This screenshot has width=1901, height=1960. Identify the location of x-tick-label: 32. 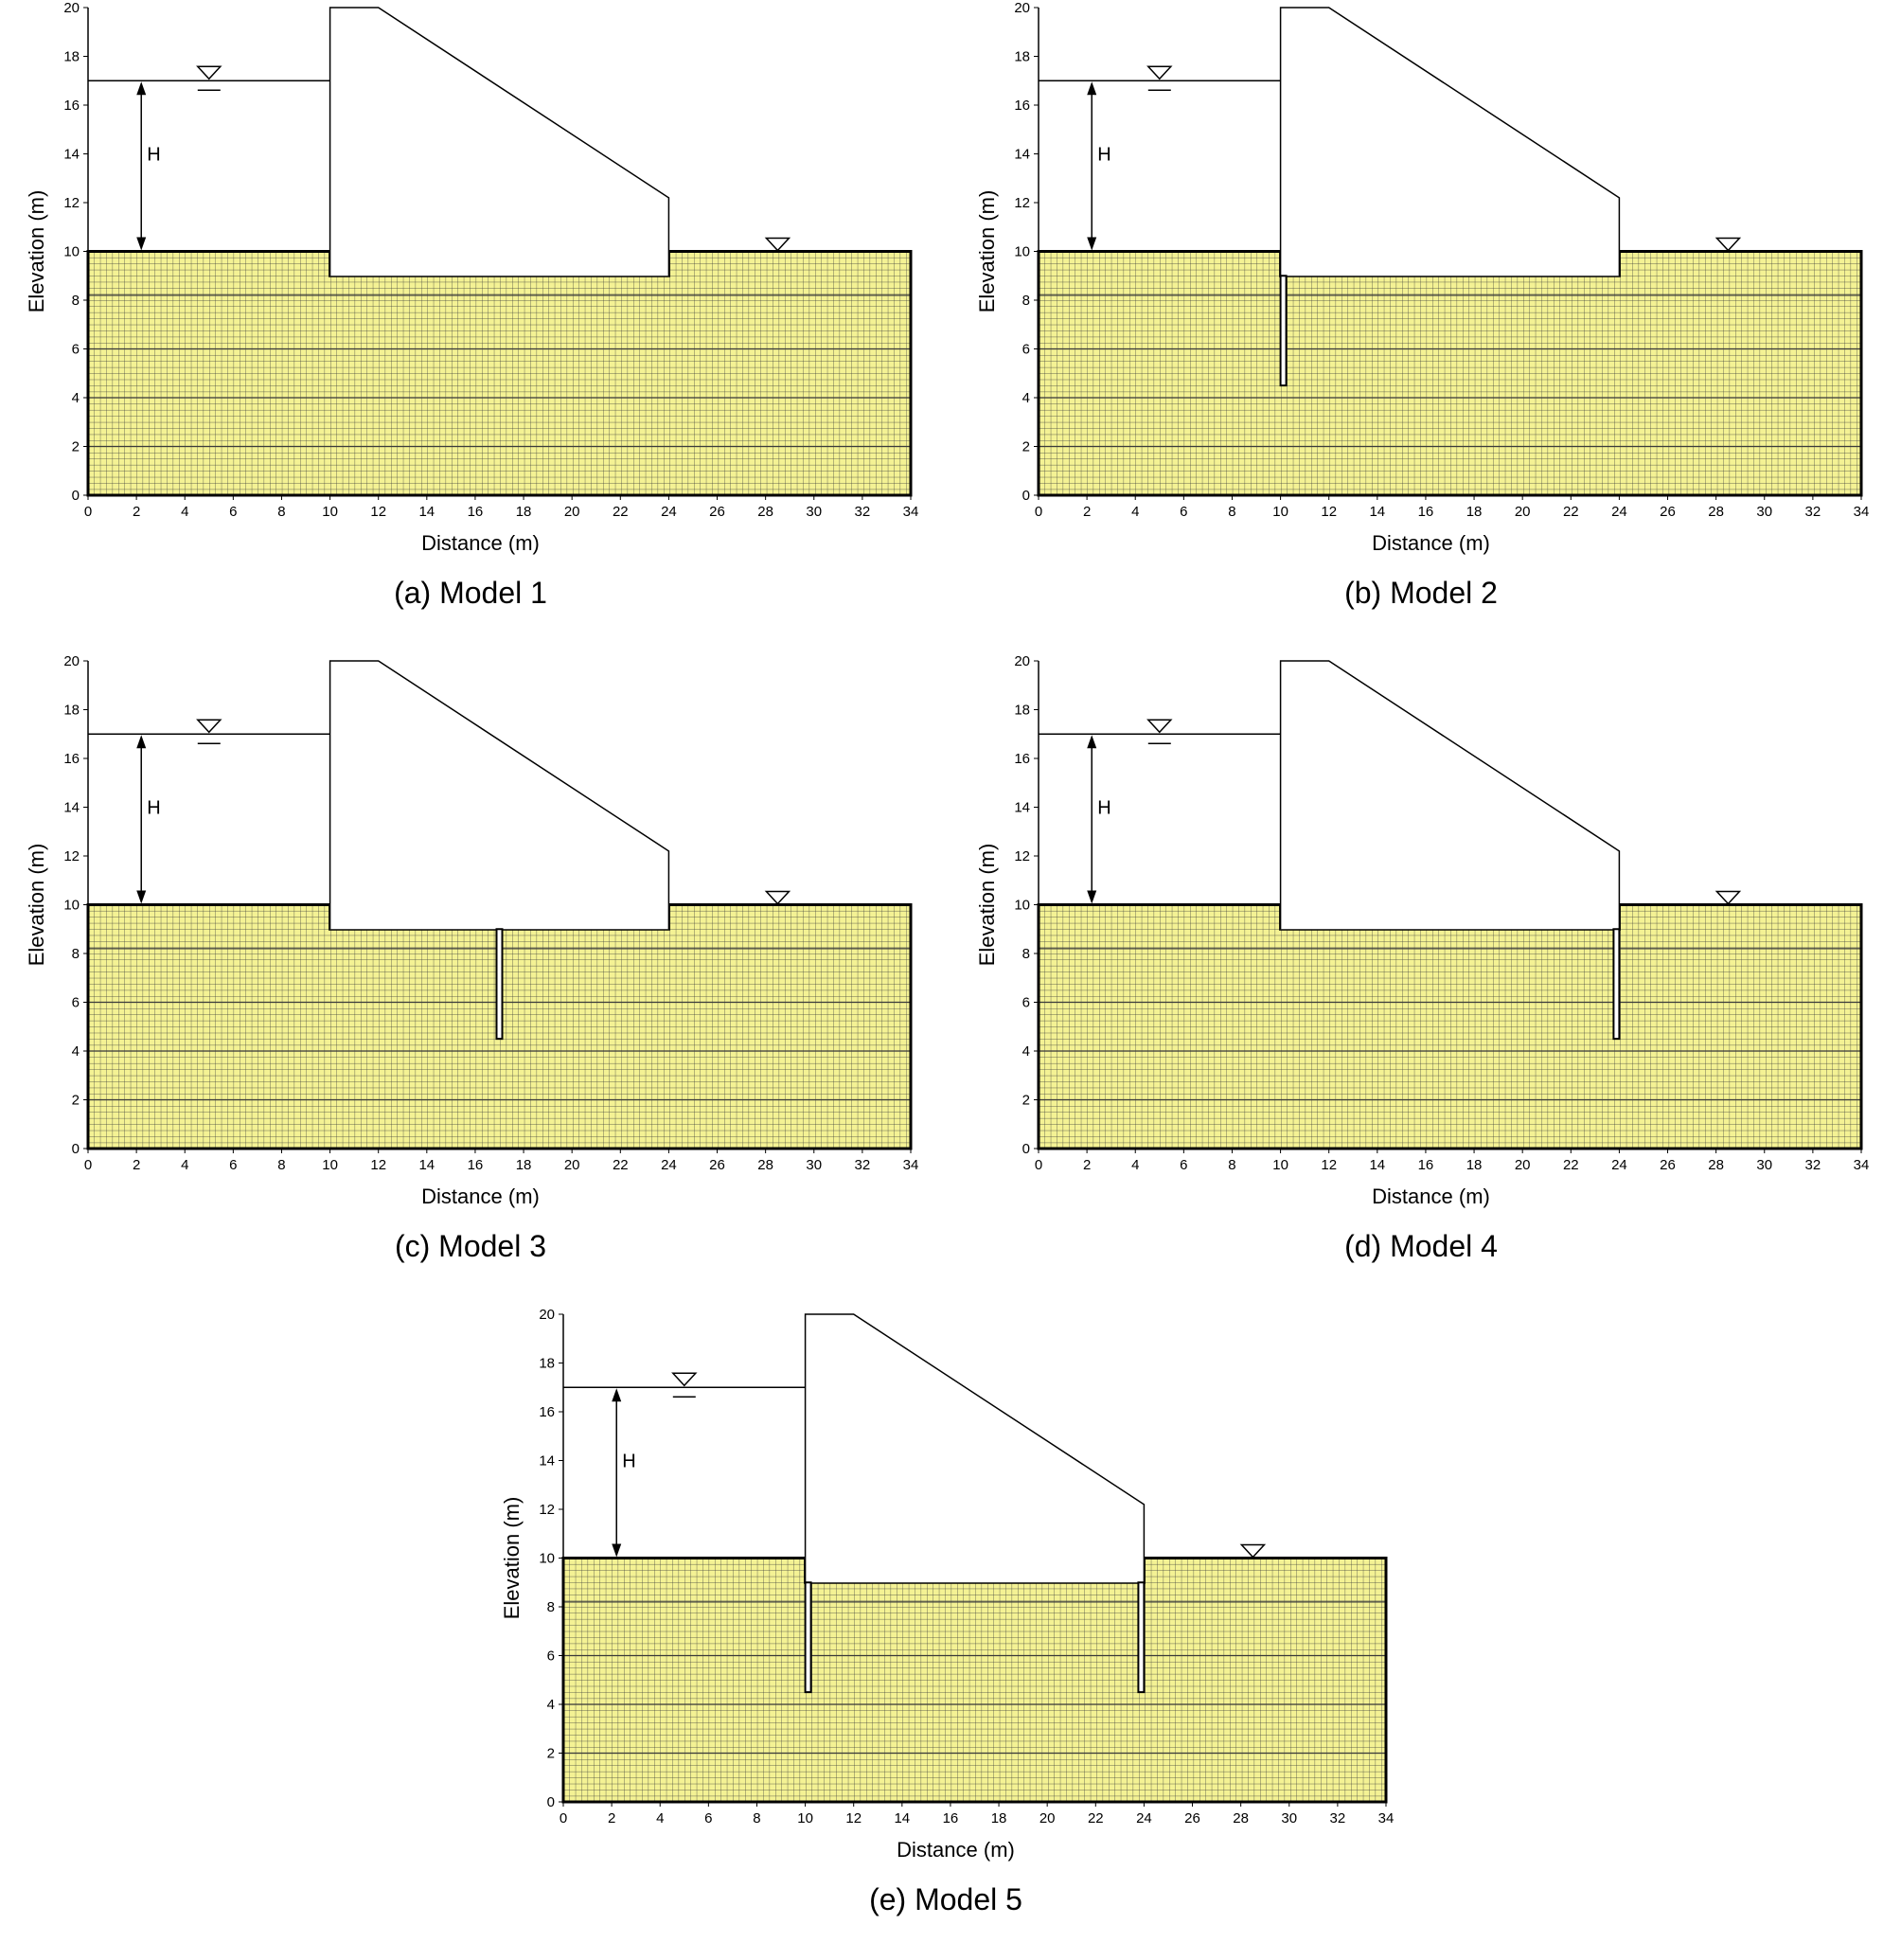
(863, 1165).